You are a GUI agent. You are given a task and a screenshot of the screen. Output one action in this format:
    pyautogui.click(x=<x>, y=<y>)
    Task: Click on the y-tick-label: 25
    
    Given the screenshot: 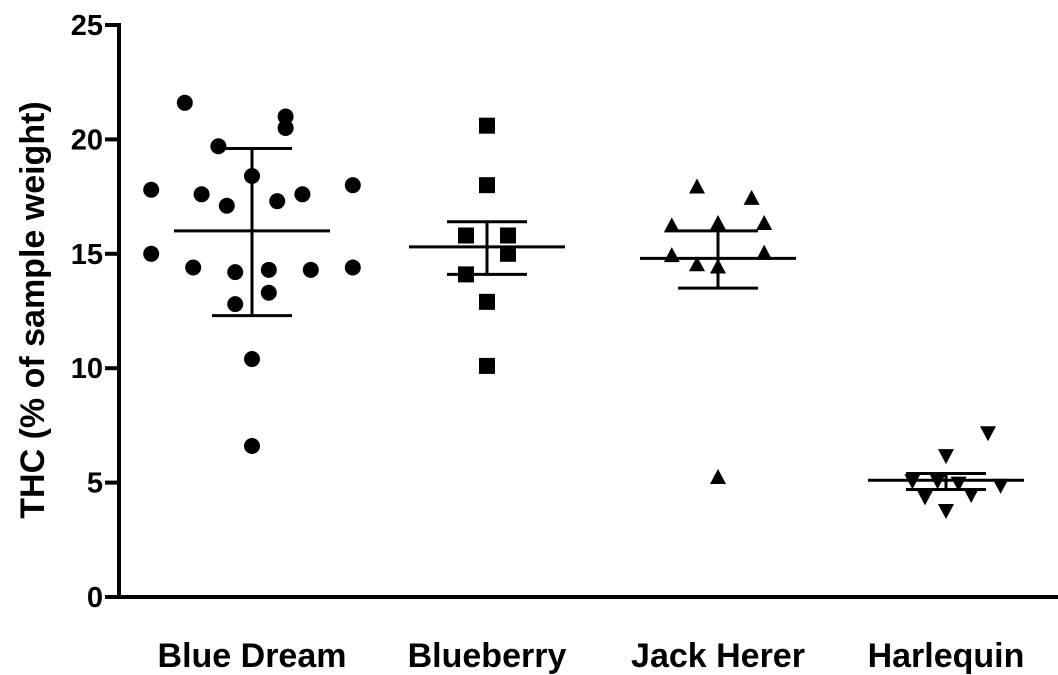 What is the action you would take?
    pyautogui.click(x=87, y=26)
    